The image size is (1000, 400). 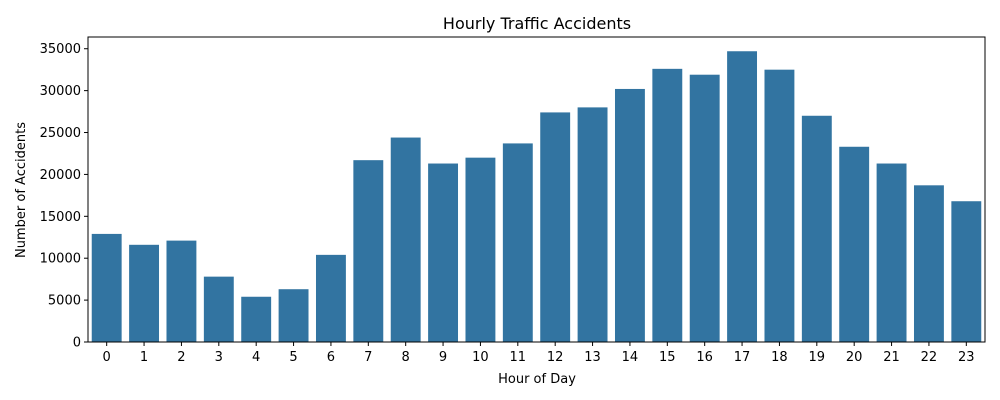 What do you see at coordinates (966, 357) in the screenshot?
I see `x-tick-label: 23` at bounding box center [966, 357].